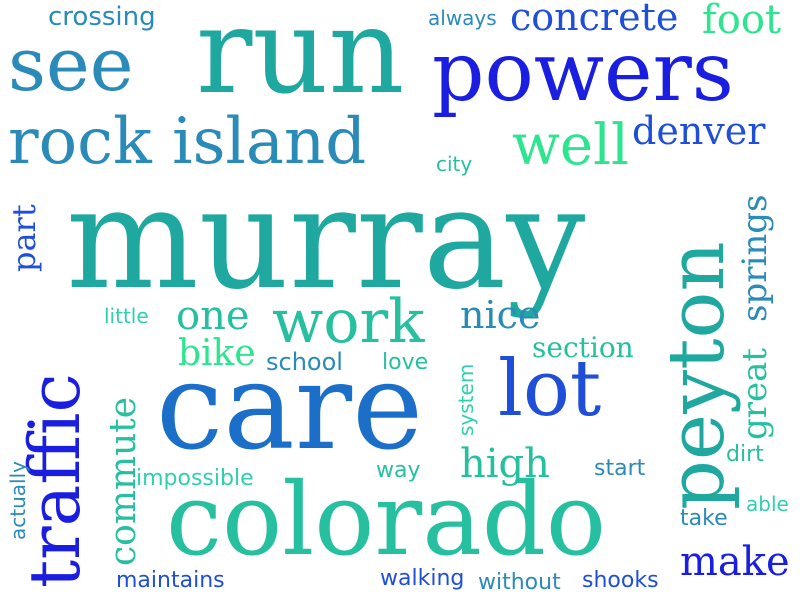 The height and width of the screenshot is (600, 800). Describe the element at coordinates (583, 72) in the screenshot. I see `word-powers: powers` at that location.